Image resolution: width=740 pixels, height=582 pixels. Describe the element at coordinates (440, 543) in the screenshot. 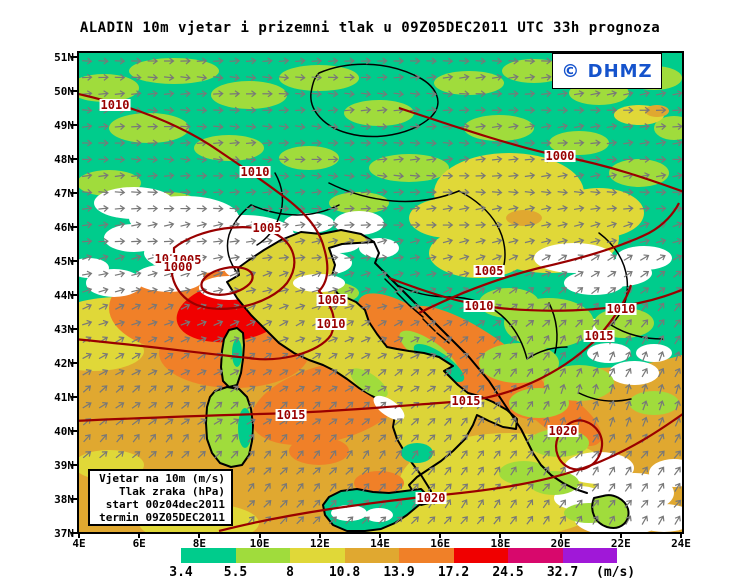

I see `lon-tick-label: 16E` at that location.